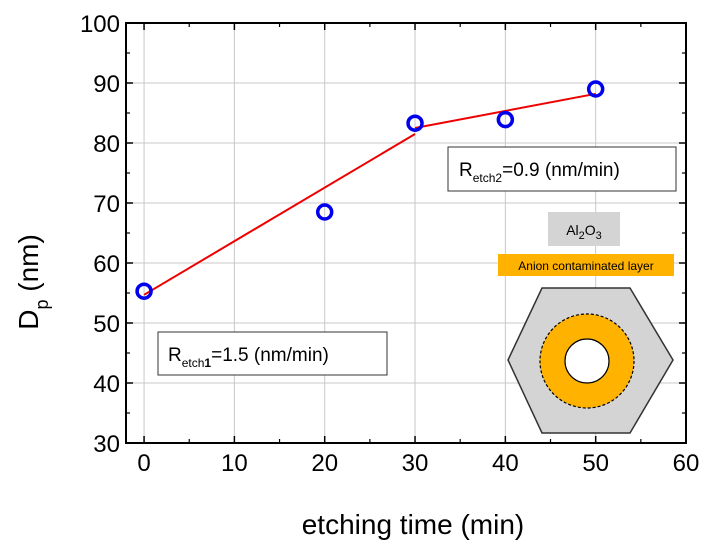 Image resolution: width=716 pixels, height=541 pixels. What do you see at coordinates (106, 324) in the screenshot?
I see `y-tick-label: 50` at bounding box center [106, 324].